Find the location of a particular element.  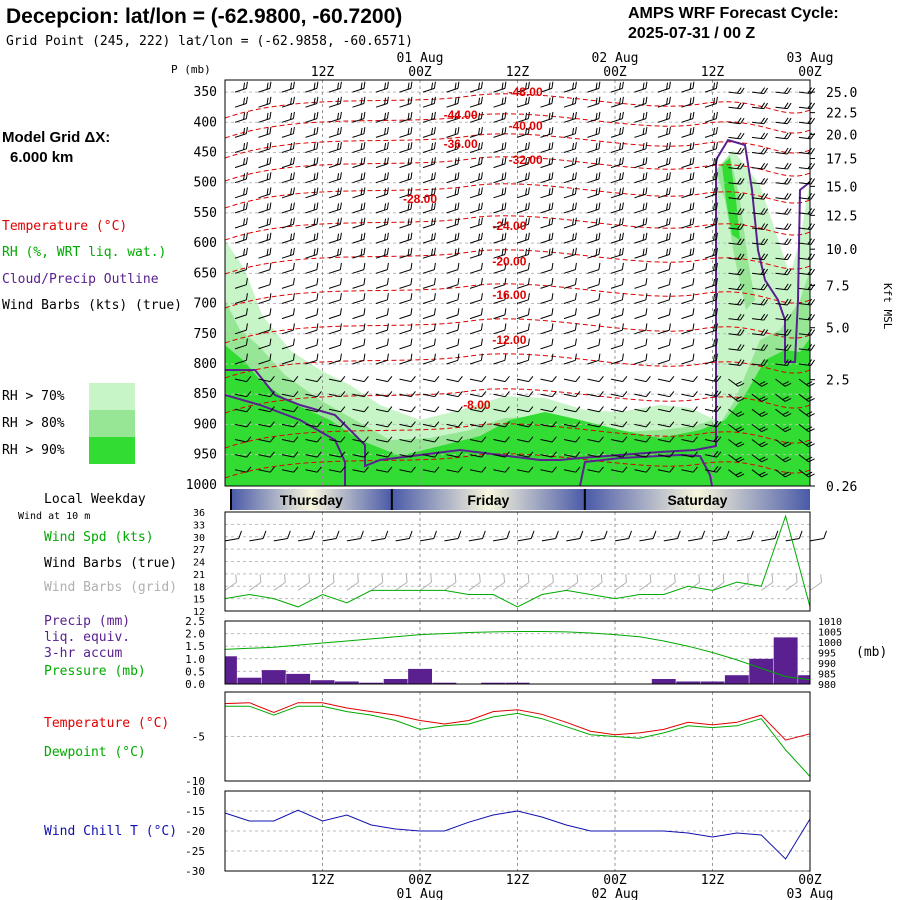

height-tick-label: 22.5 is located at coordinates (841, 114).